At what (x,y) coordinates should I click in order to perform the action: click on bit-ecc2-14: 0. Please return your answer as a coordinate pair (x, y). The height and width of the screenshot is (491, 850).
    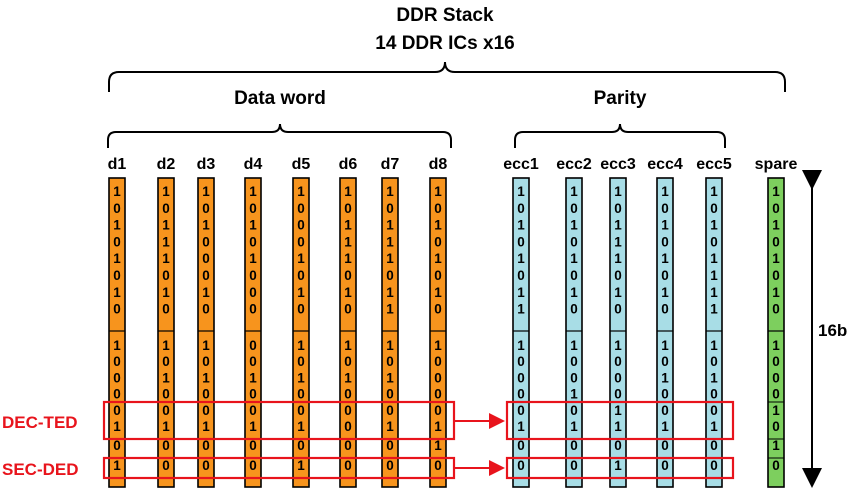
    Looking at the image, I should click on (574, 445).